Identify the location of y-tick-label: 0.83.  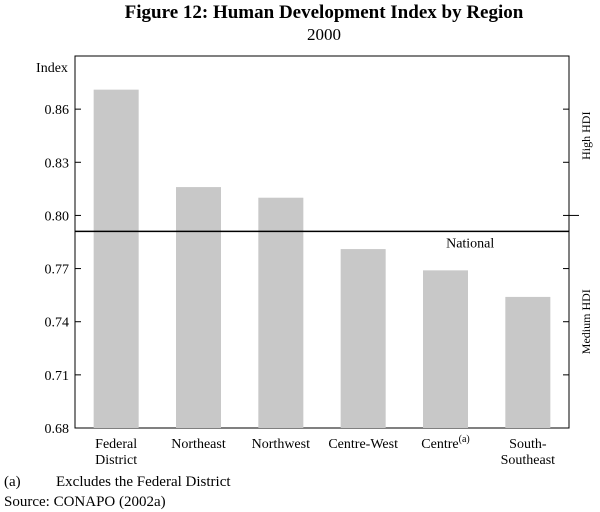
(57, 163).